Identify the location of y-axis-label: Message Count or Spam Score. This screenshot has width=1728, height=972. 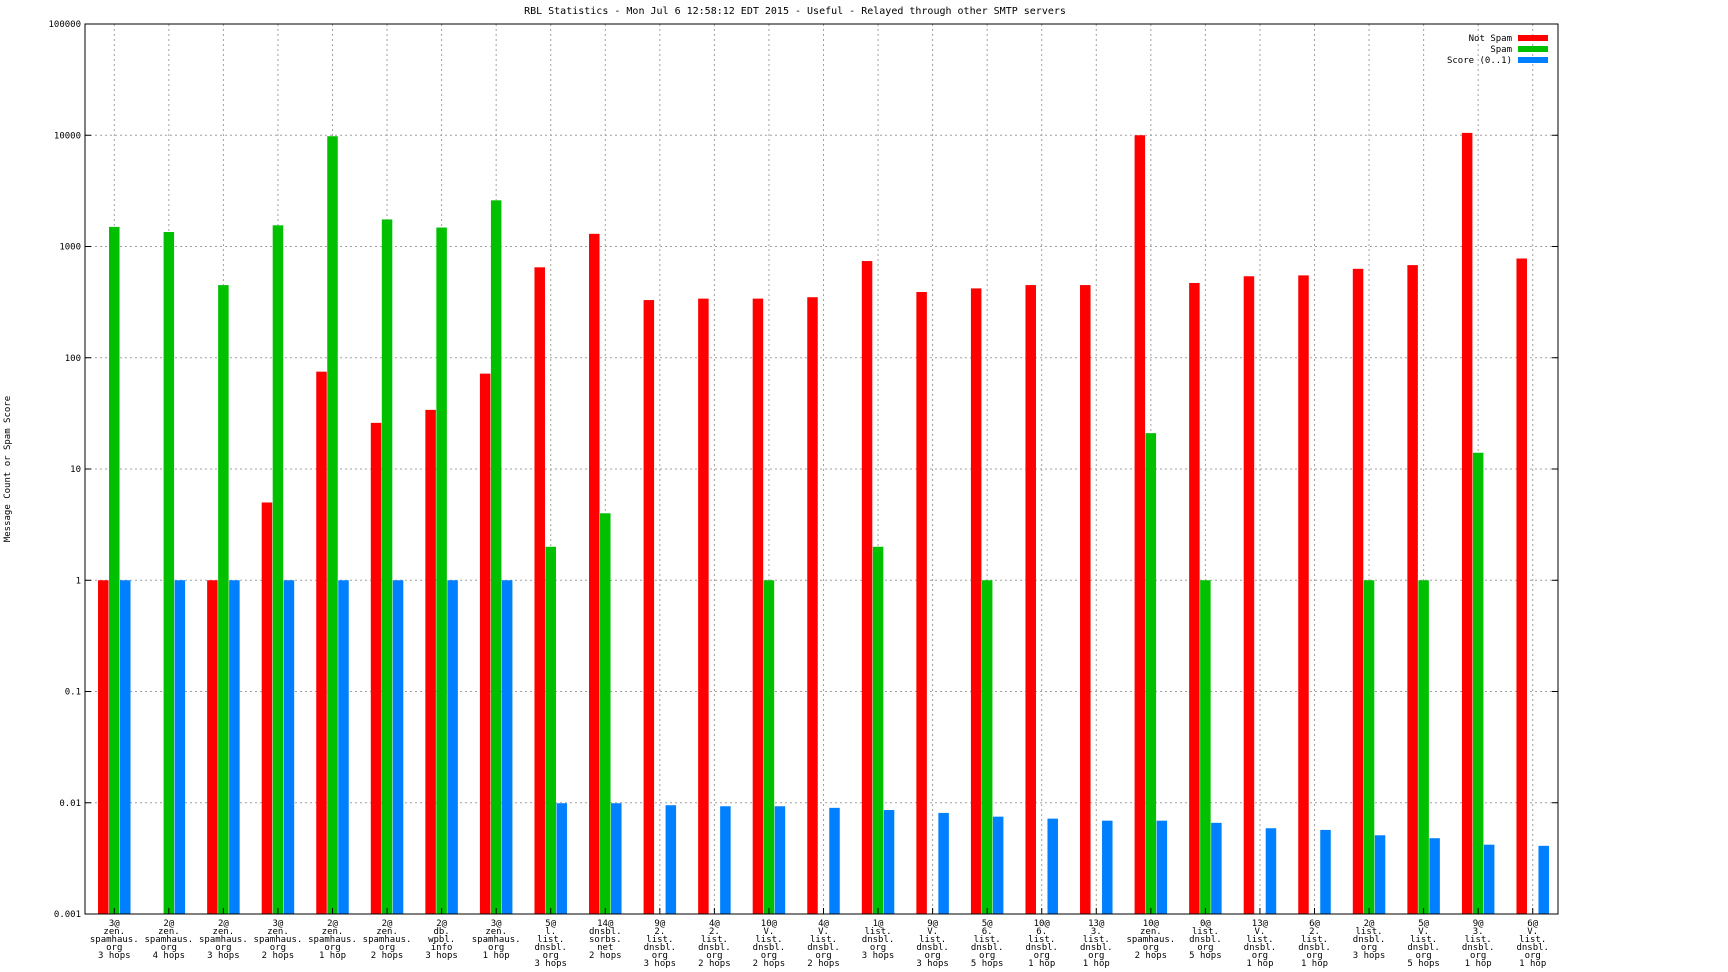
(8, 469).